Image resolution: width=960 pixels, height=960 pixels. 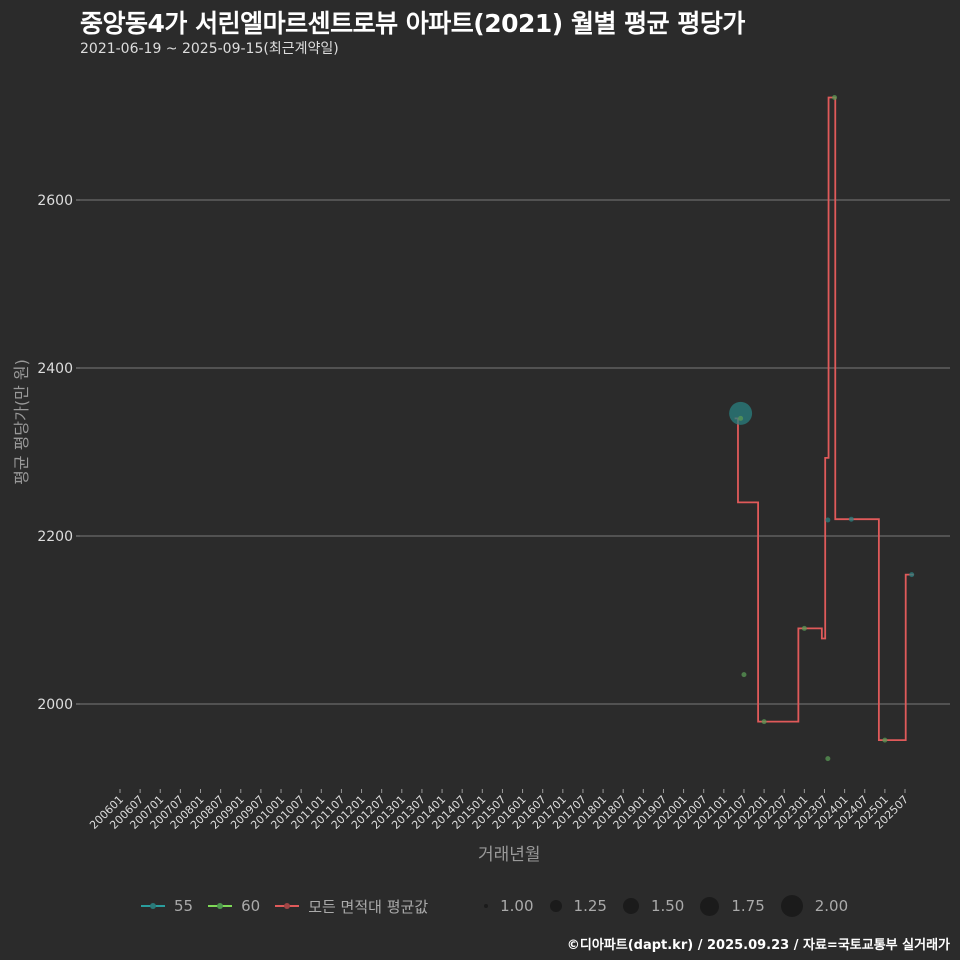 I want to click on legend-key-55-icon, so click(x=153, y=906).